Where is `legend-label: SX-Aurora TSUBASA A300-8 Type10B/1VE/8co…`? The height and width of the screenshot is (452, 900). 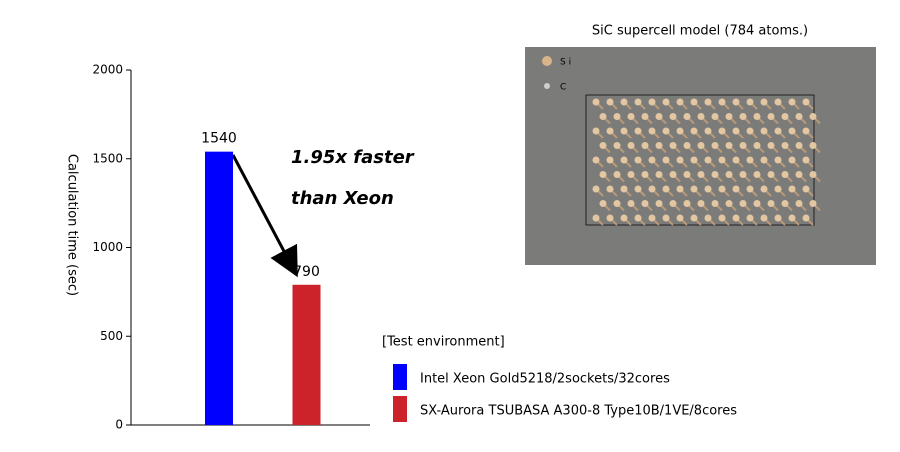 legend-label: SX-Aurora TSUBASA A300-8 Type10B/1VE/8co… is located at coordinates (578, 411).